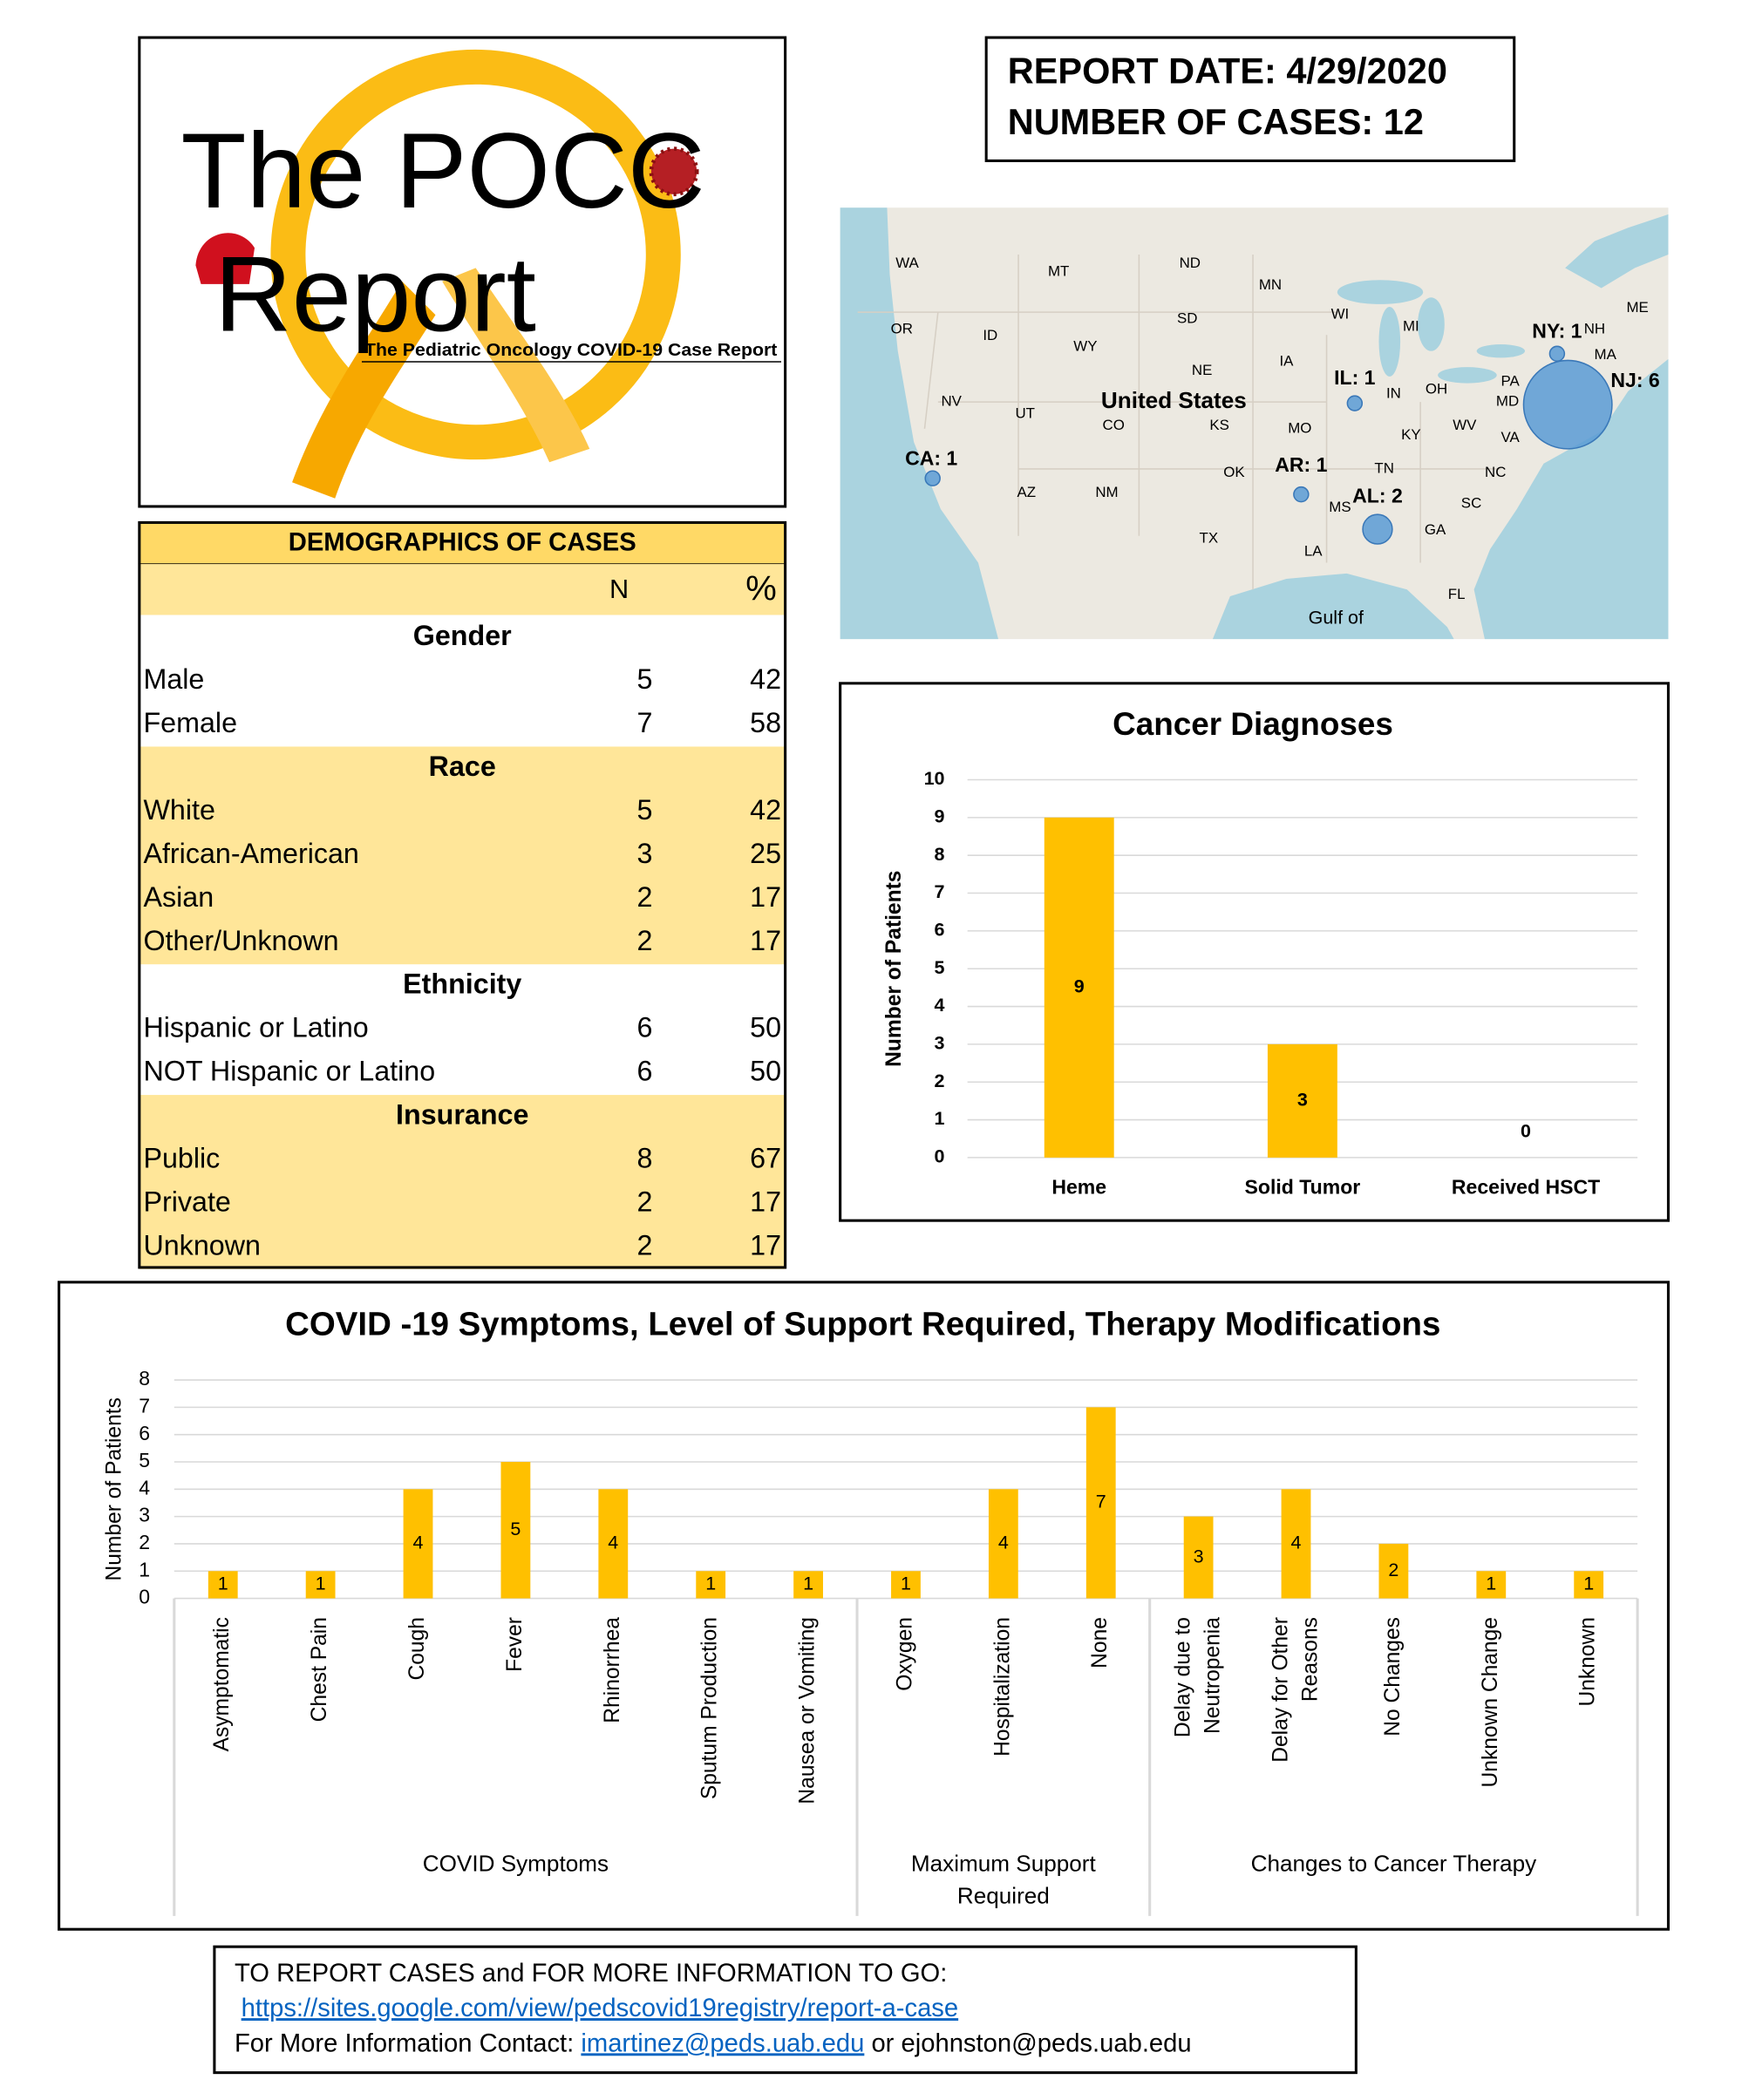 This screenshot has width=1742, height=2100. Describe the element at coordinates (225, 258) in the screenshot. I see `cap-icon` at that location.